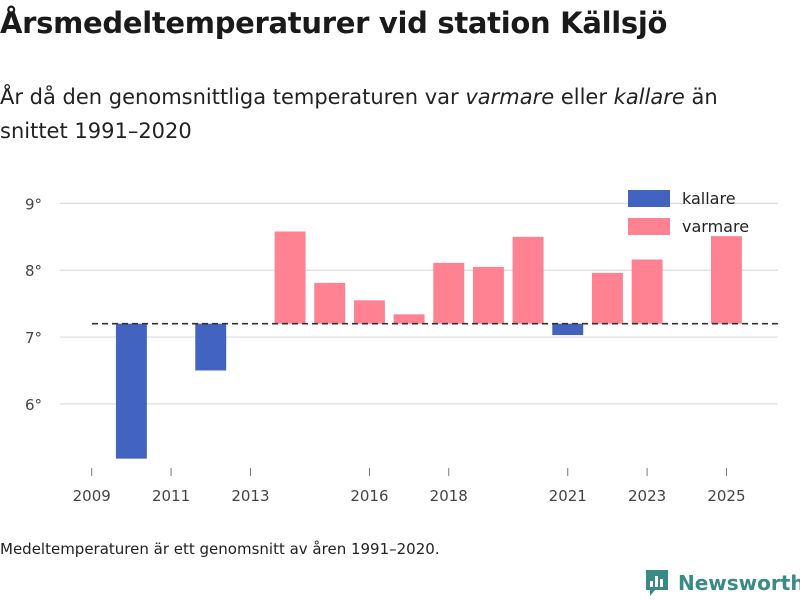 This screenshot has width=800, height=600. I want to click on x-tick-label-2009: 2009, so click(92, 496).